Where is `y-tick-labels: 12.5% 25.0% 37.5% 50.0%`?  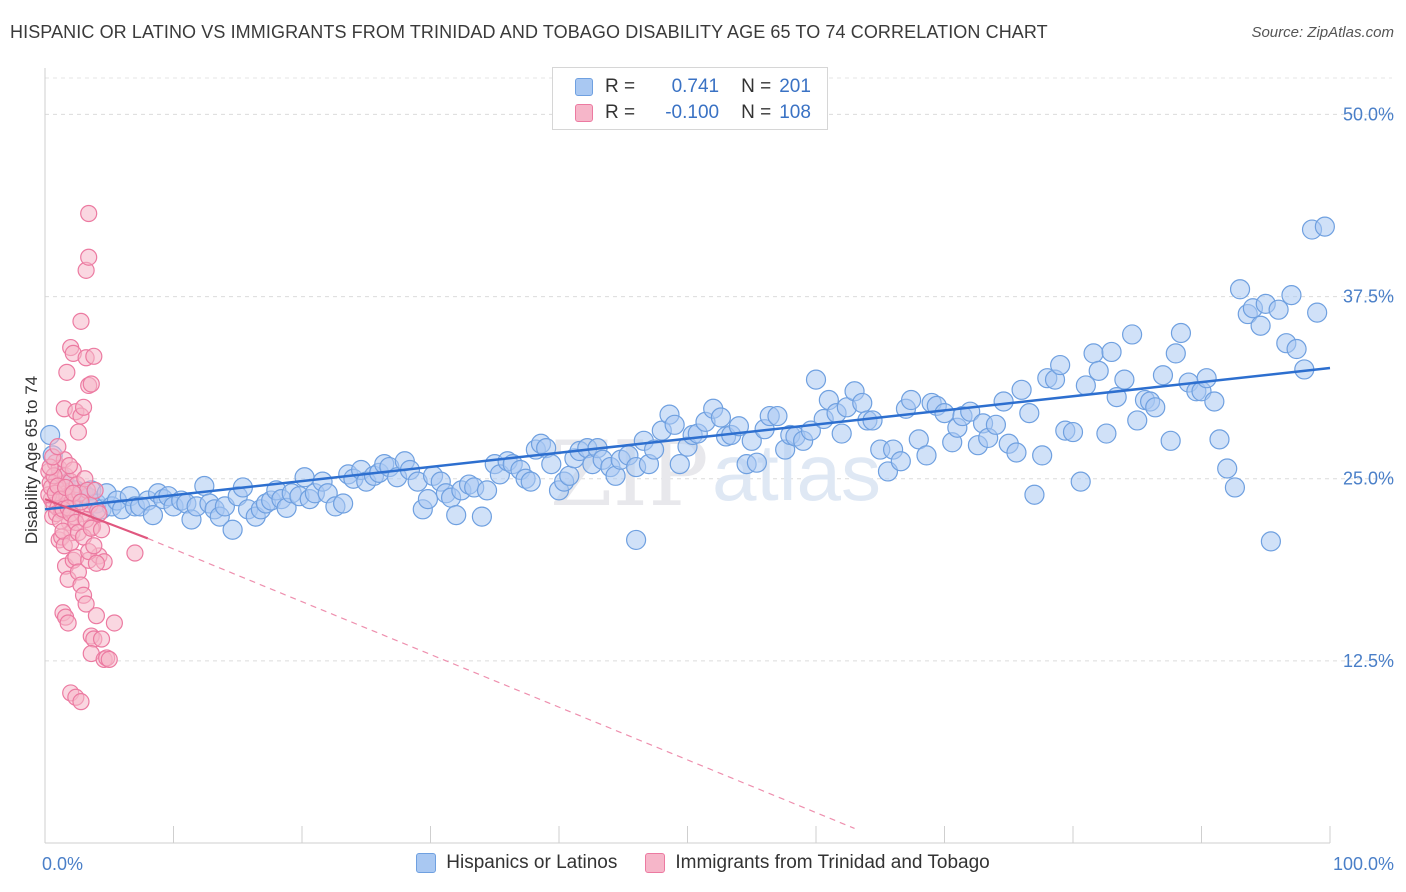
y-tick-labels: 12.5% 25.0% 37.5% 50.0% is located at coordinates (1368, 387).